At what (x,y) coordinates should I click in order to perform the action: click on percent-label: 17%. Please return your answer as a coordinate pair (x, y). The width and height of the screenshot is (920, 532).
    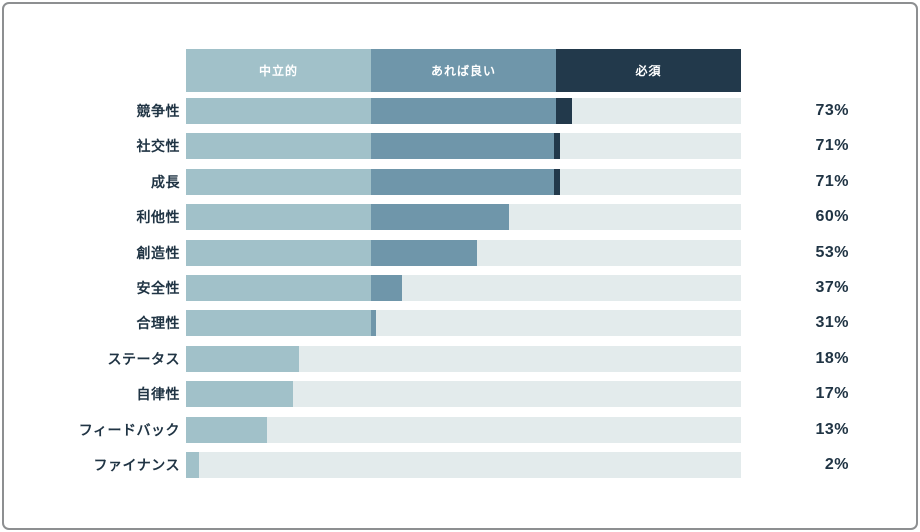
    Looking at the image, I should click on (832, 394).